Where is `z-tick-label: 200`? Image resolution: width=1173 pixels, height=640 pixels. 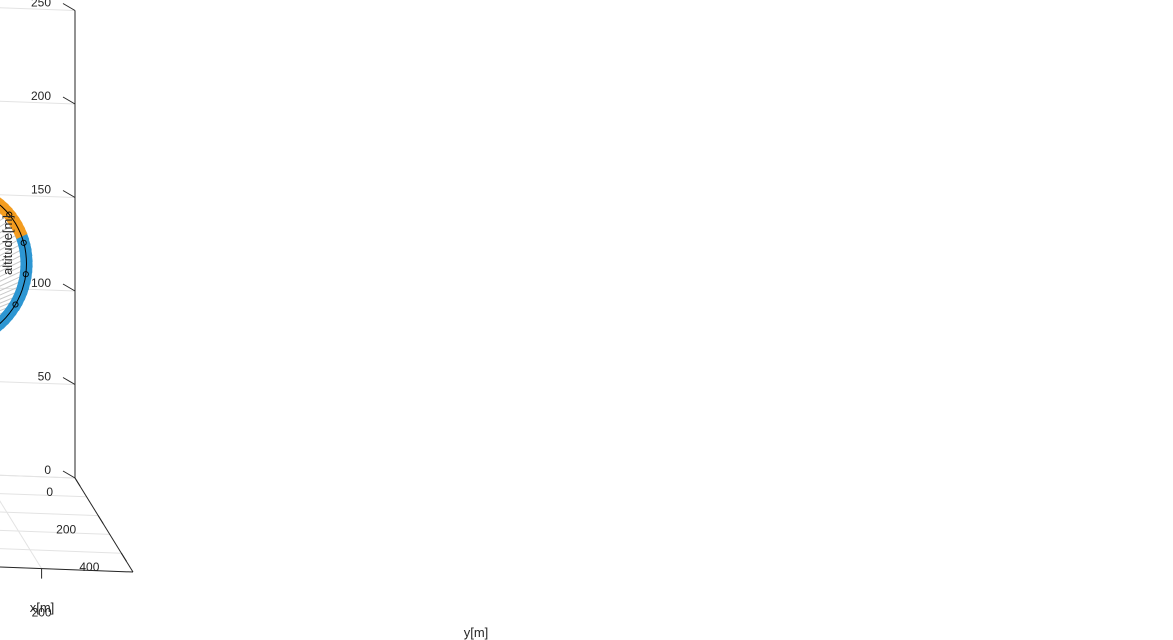
z-tick-label: 200 is located at coordinates (41, 96).